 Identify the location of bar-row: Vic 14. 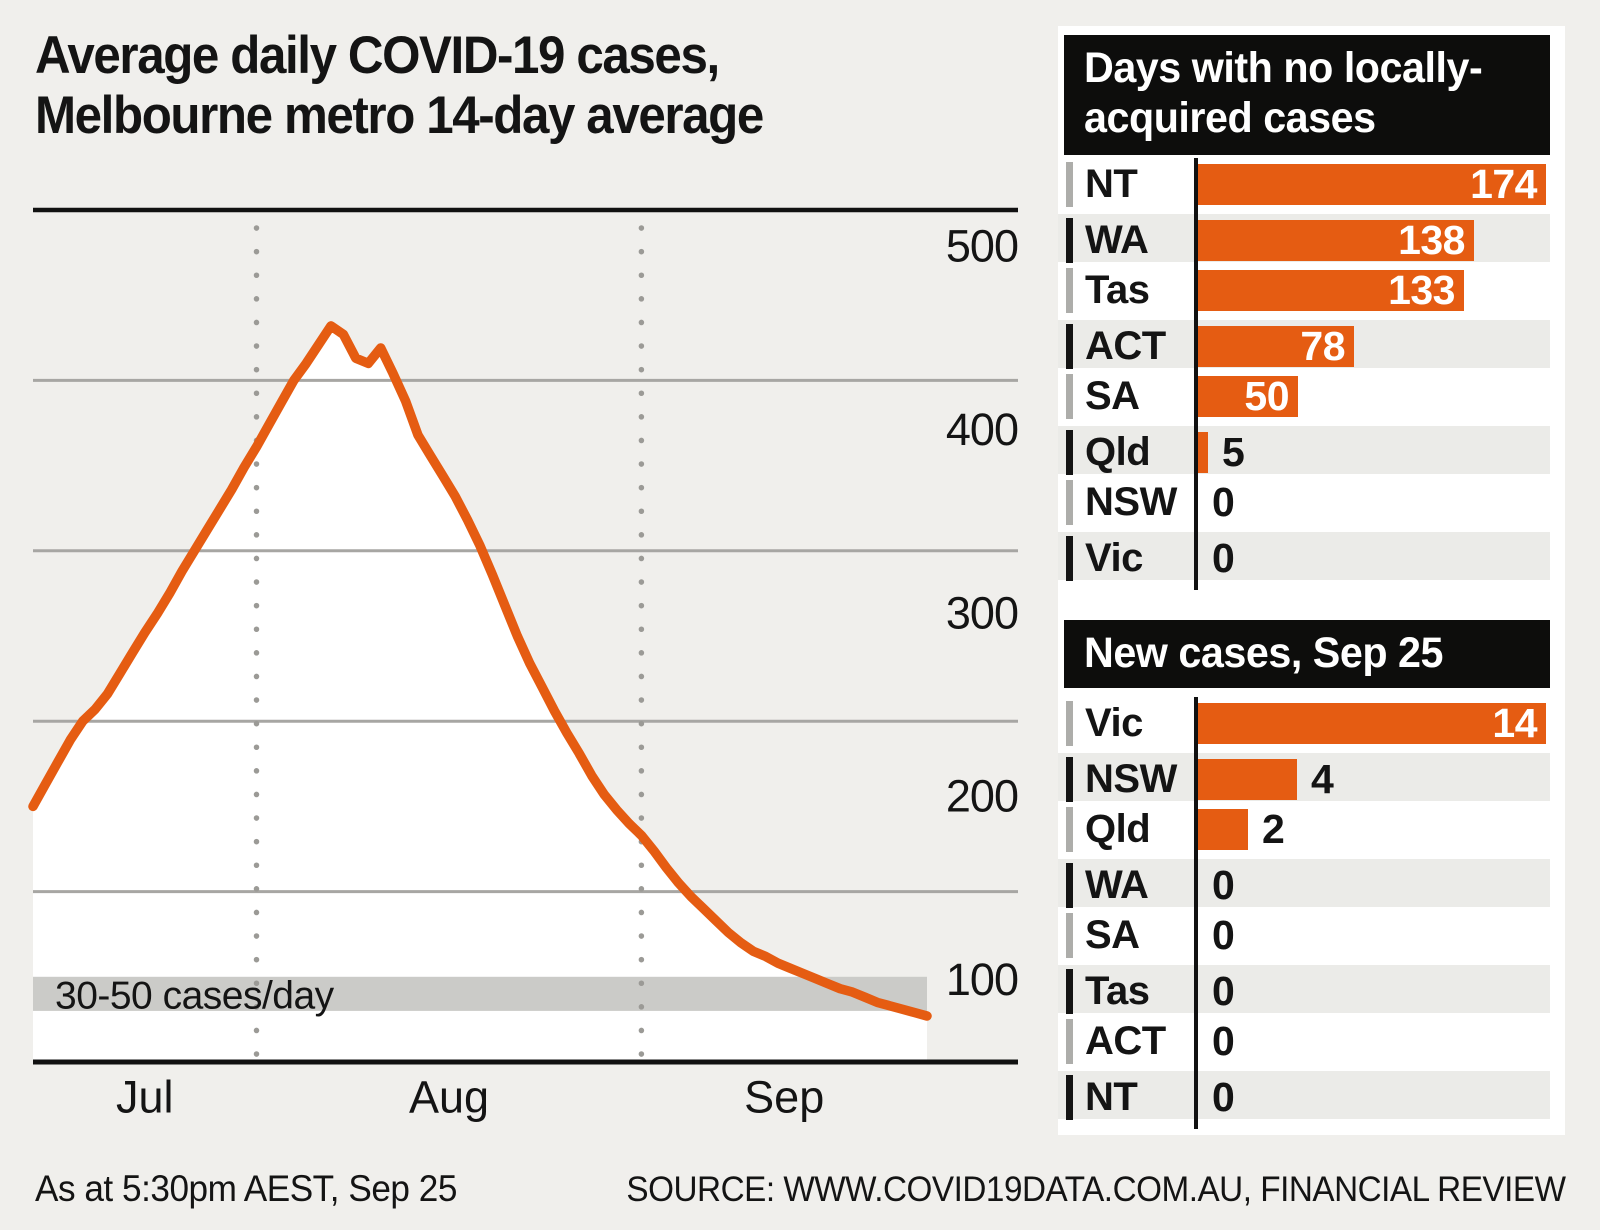
(1304, 723).